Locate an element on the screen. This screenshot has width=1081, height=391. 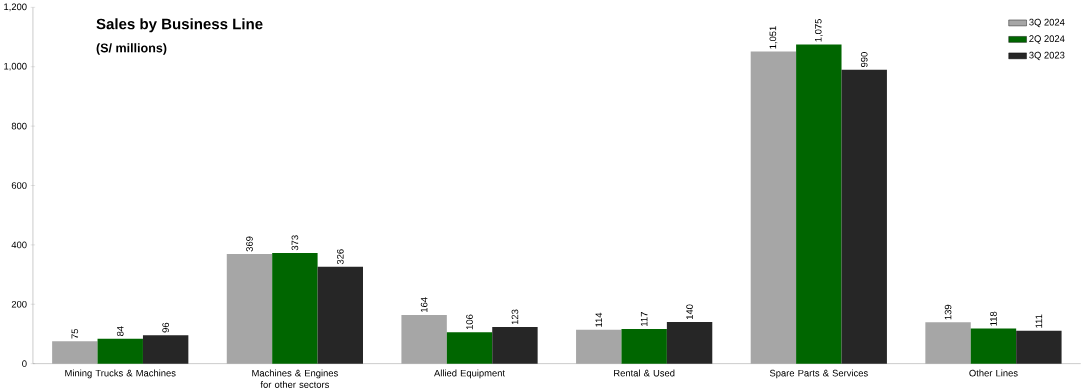
data-label: 140 is located at coordinates (689, 311).